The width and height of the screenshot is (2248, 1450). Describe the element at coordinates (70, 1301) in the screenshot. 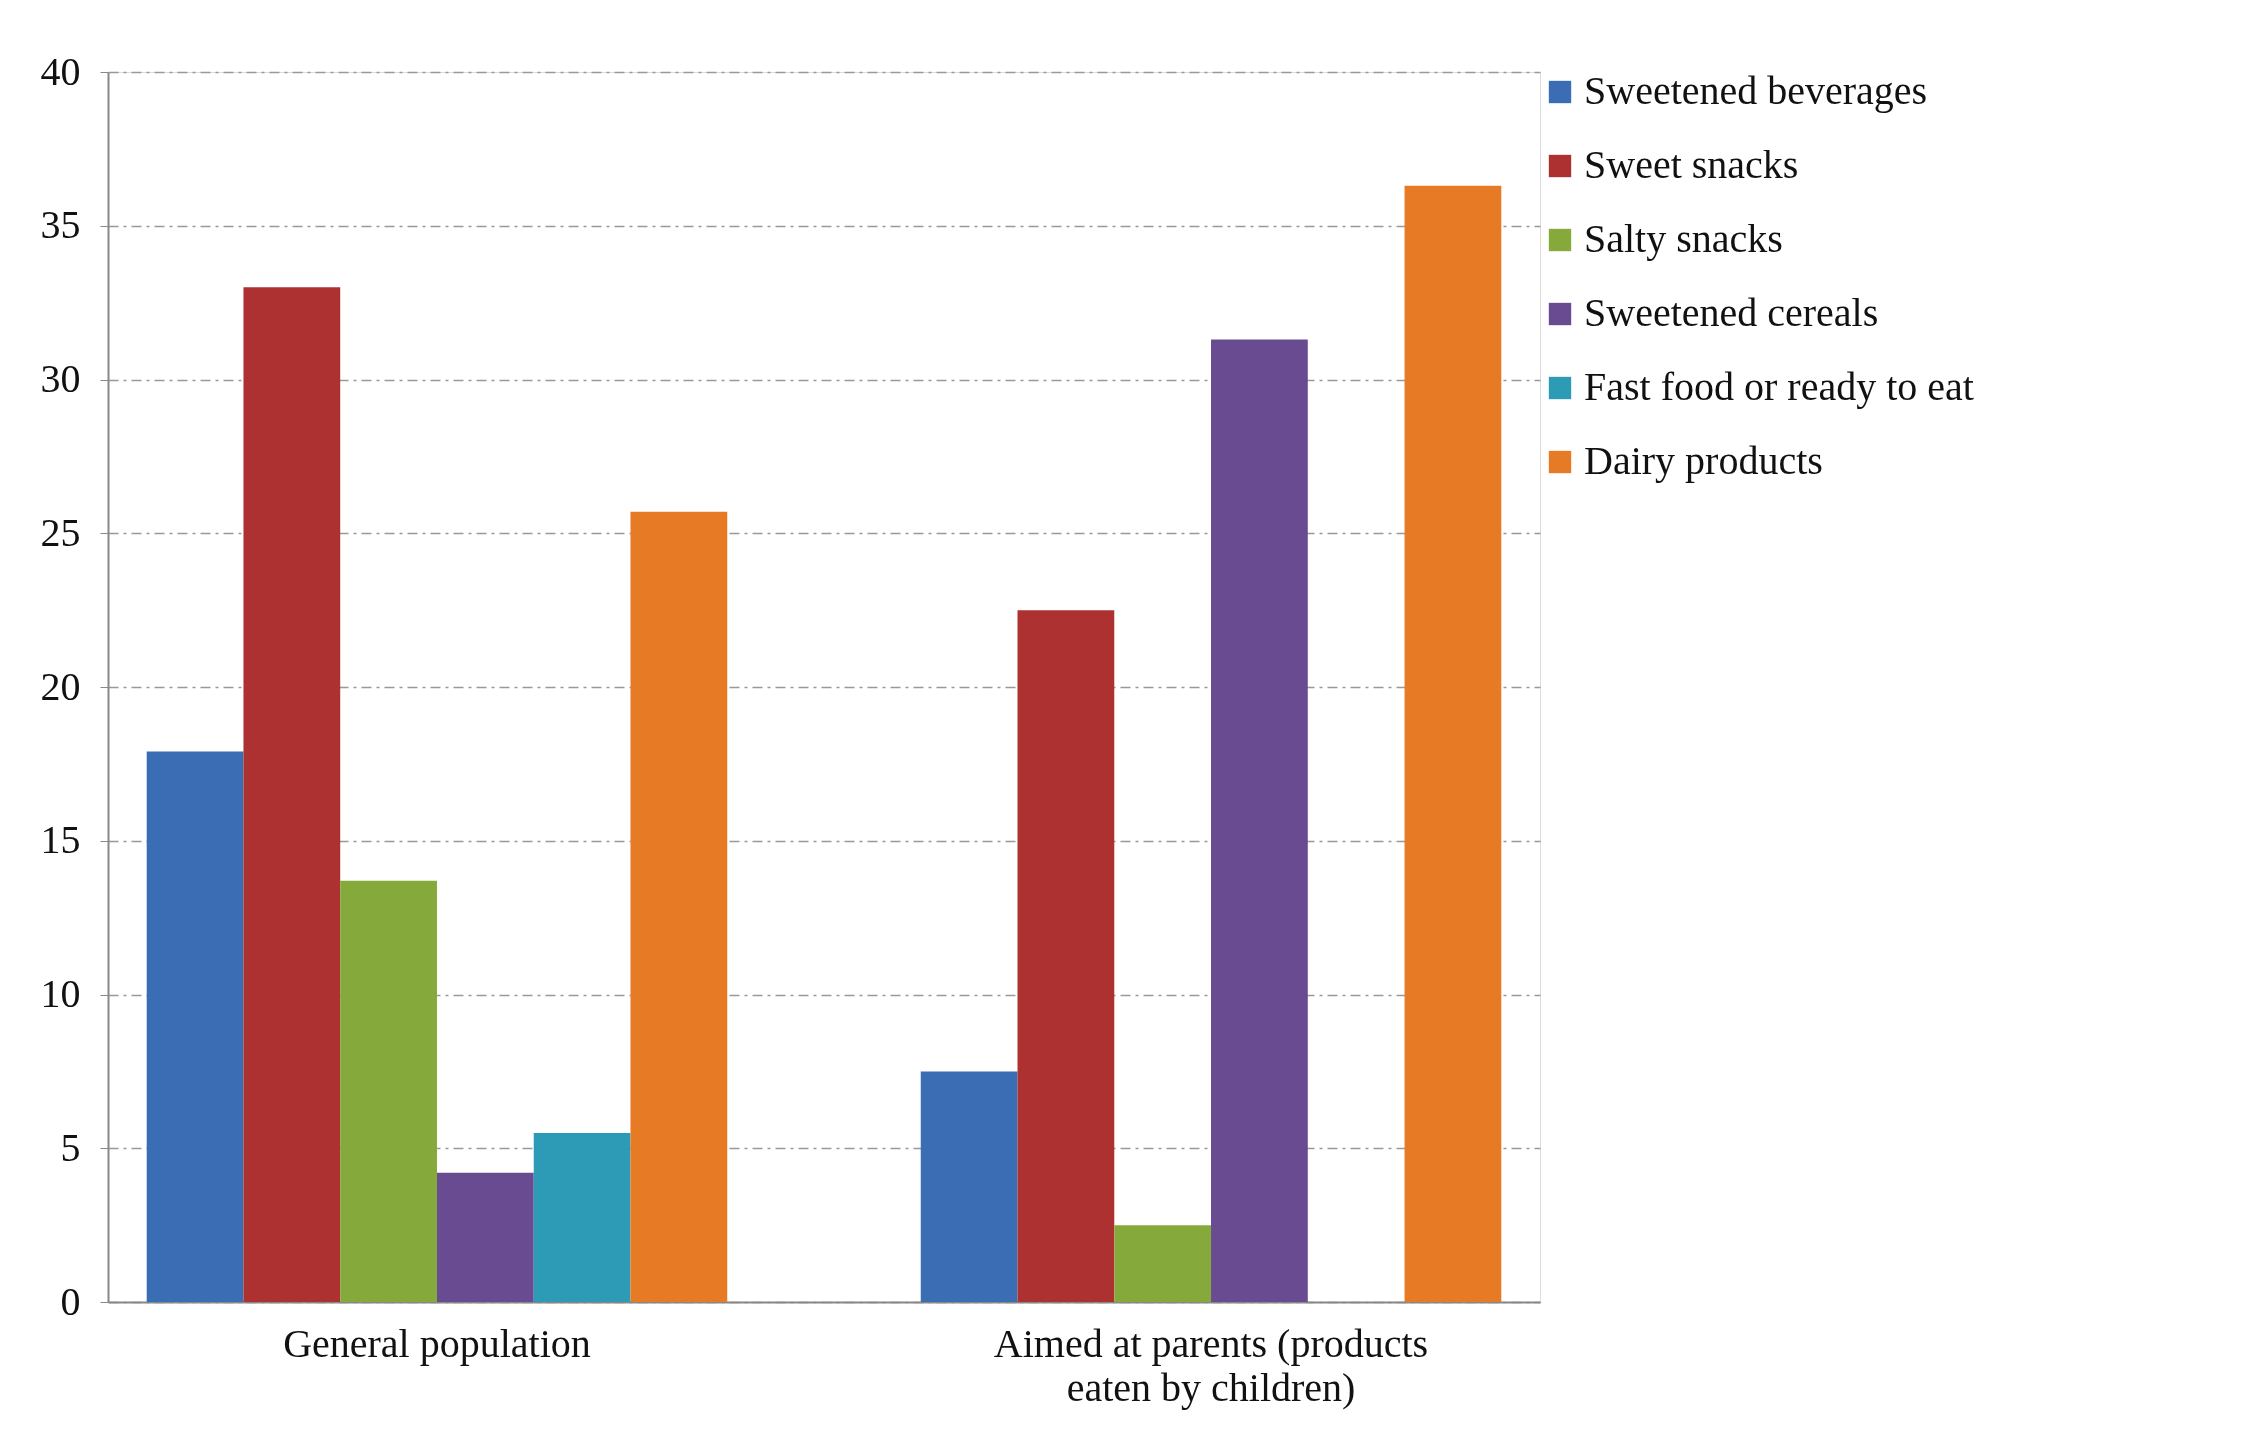

I see `y-tick-label: 0` at that location.